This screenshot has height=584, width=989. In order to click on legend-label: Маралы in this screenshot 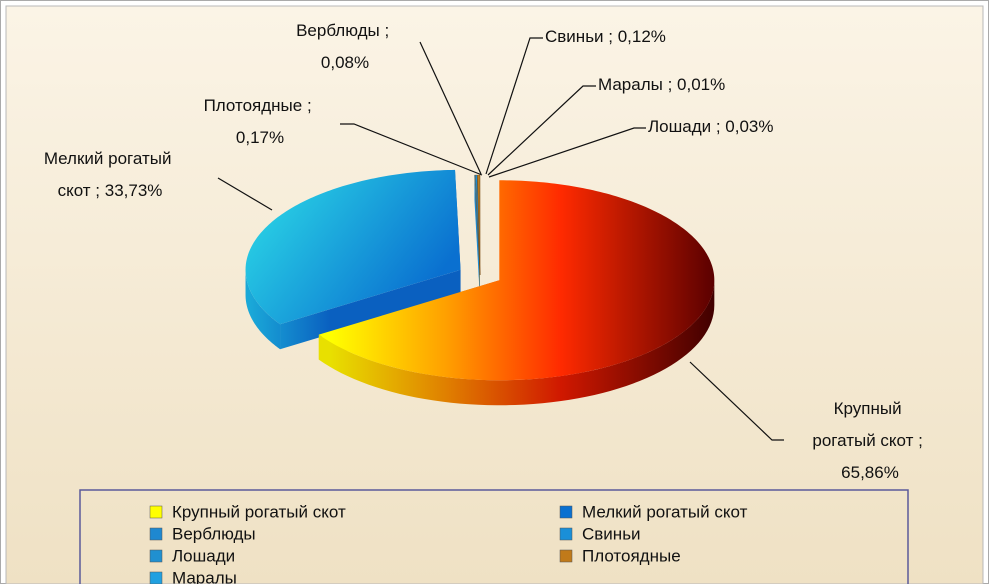, I will do `click(204, 576)`.